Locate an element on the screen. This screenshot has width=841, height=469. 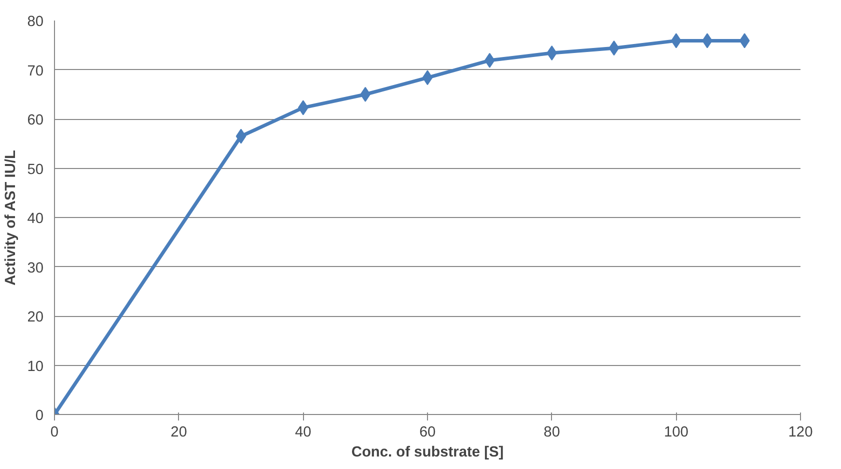
x-tick-label: 100 is located at coordinates (676, 432).